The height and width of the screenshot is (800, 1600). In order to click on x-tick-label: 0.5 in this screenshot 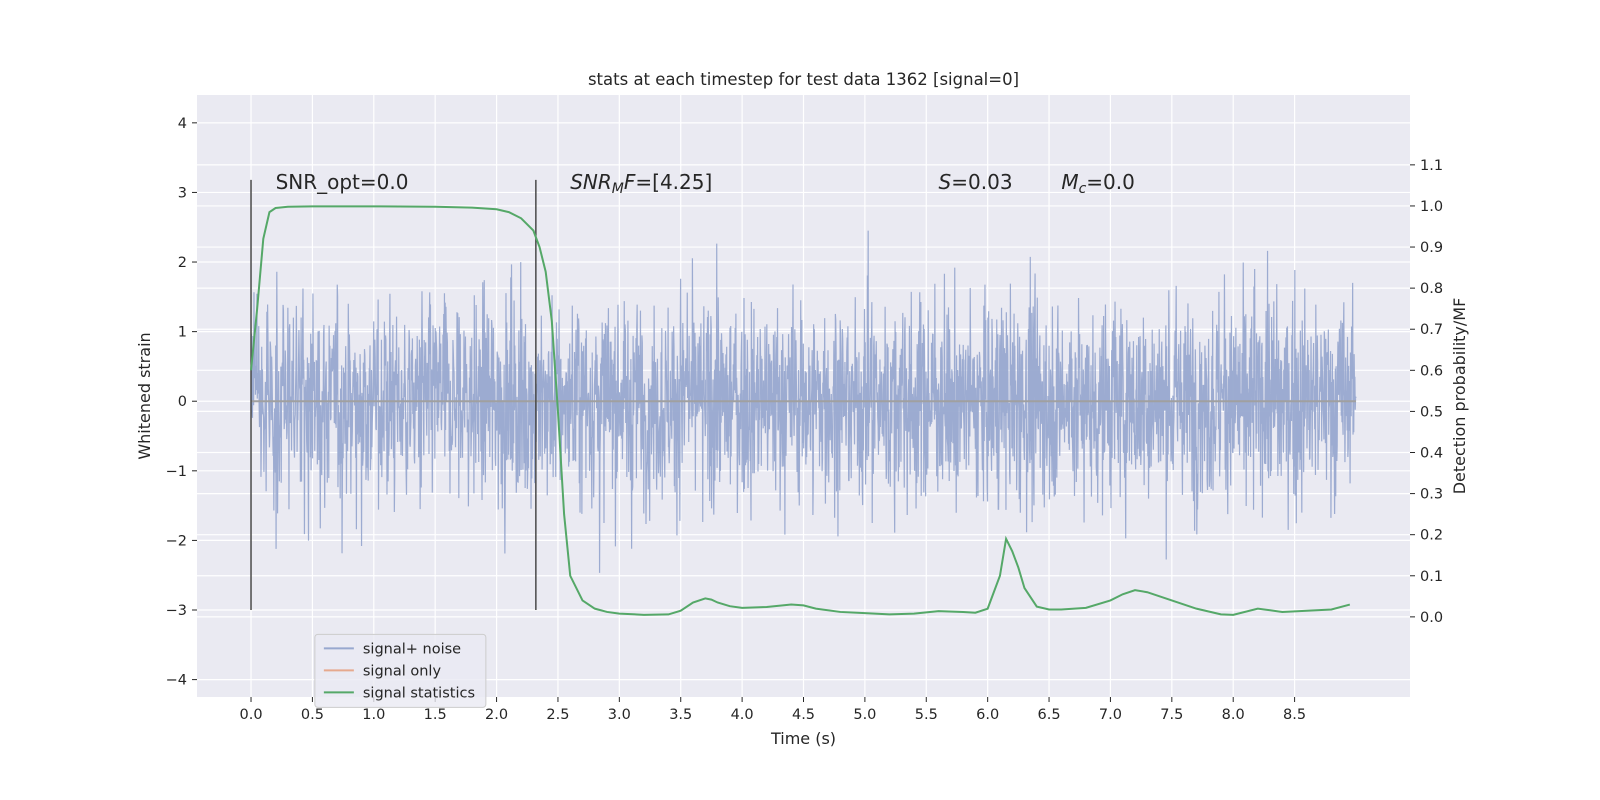, I will do `click(312, 715)`.